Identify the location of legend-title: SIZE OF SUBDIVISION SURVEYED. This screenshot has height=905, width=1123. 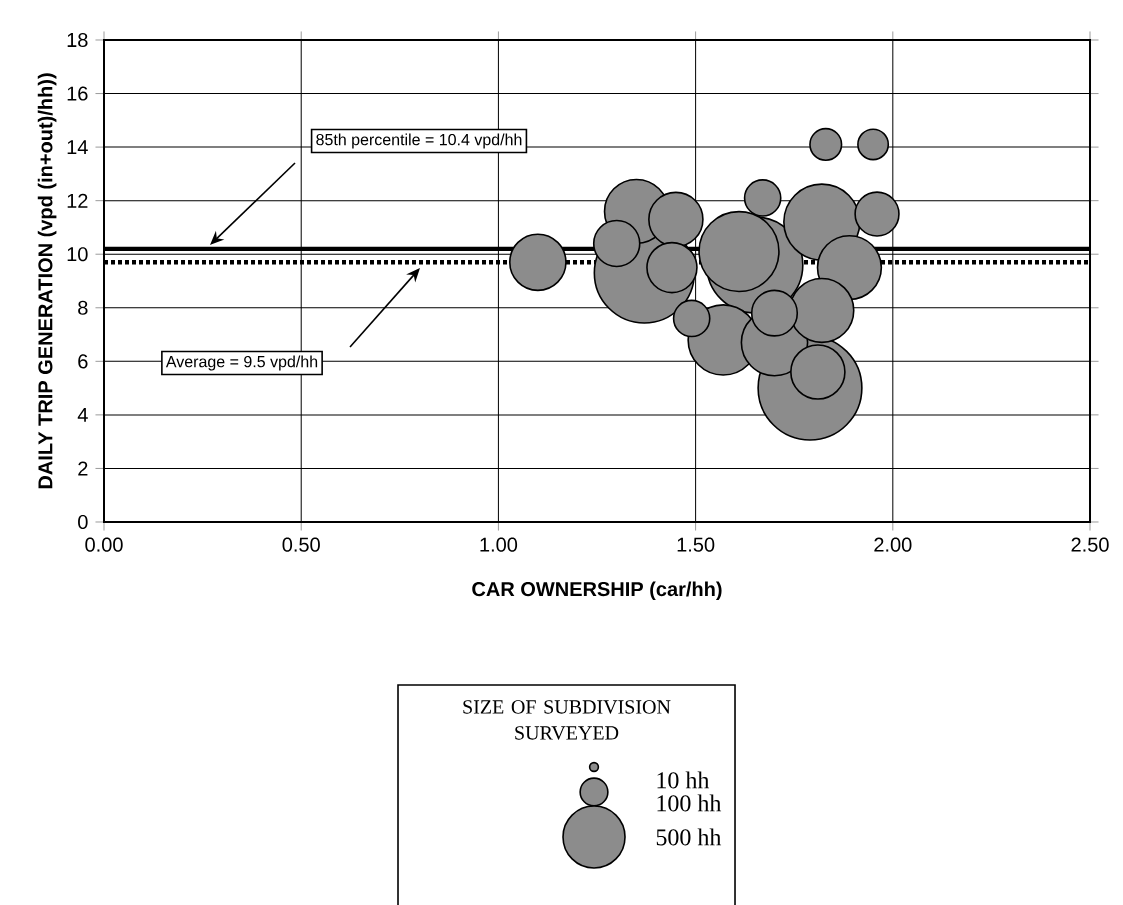
(567, 720).